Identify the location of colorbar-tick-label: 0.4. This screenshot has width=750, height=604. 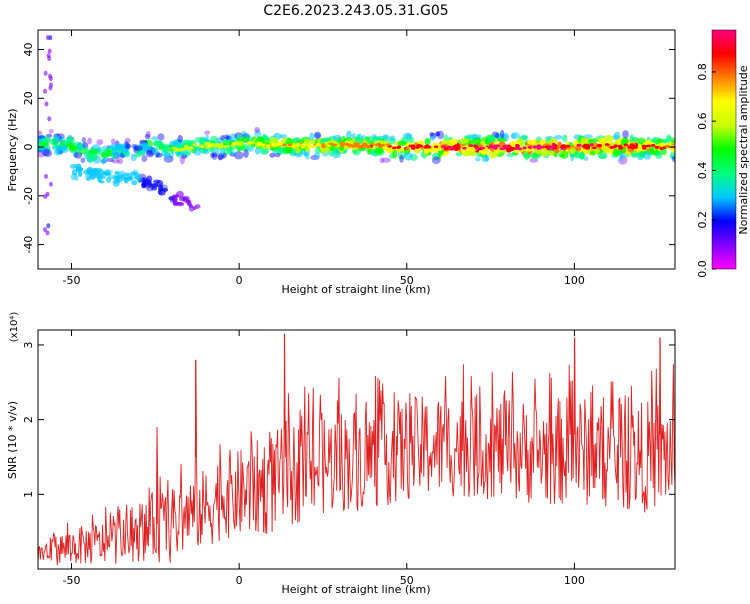
(702, 171).